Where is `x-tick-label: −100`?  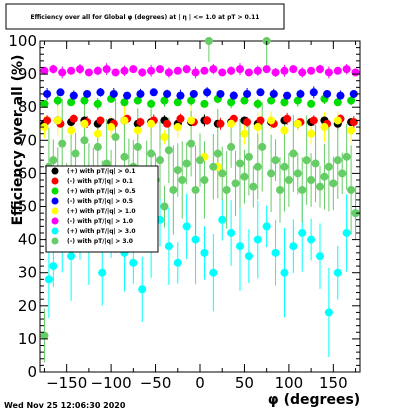
x-tick-label: −100 is located at coordinates (111, 383).